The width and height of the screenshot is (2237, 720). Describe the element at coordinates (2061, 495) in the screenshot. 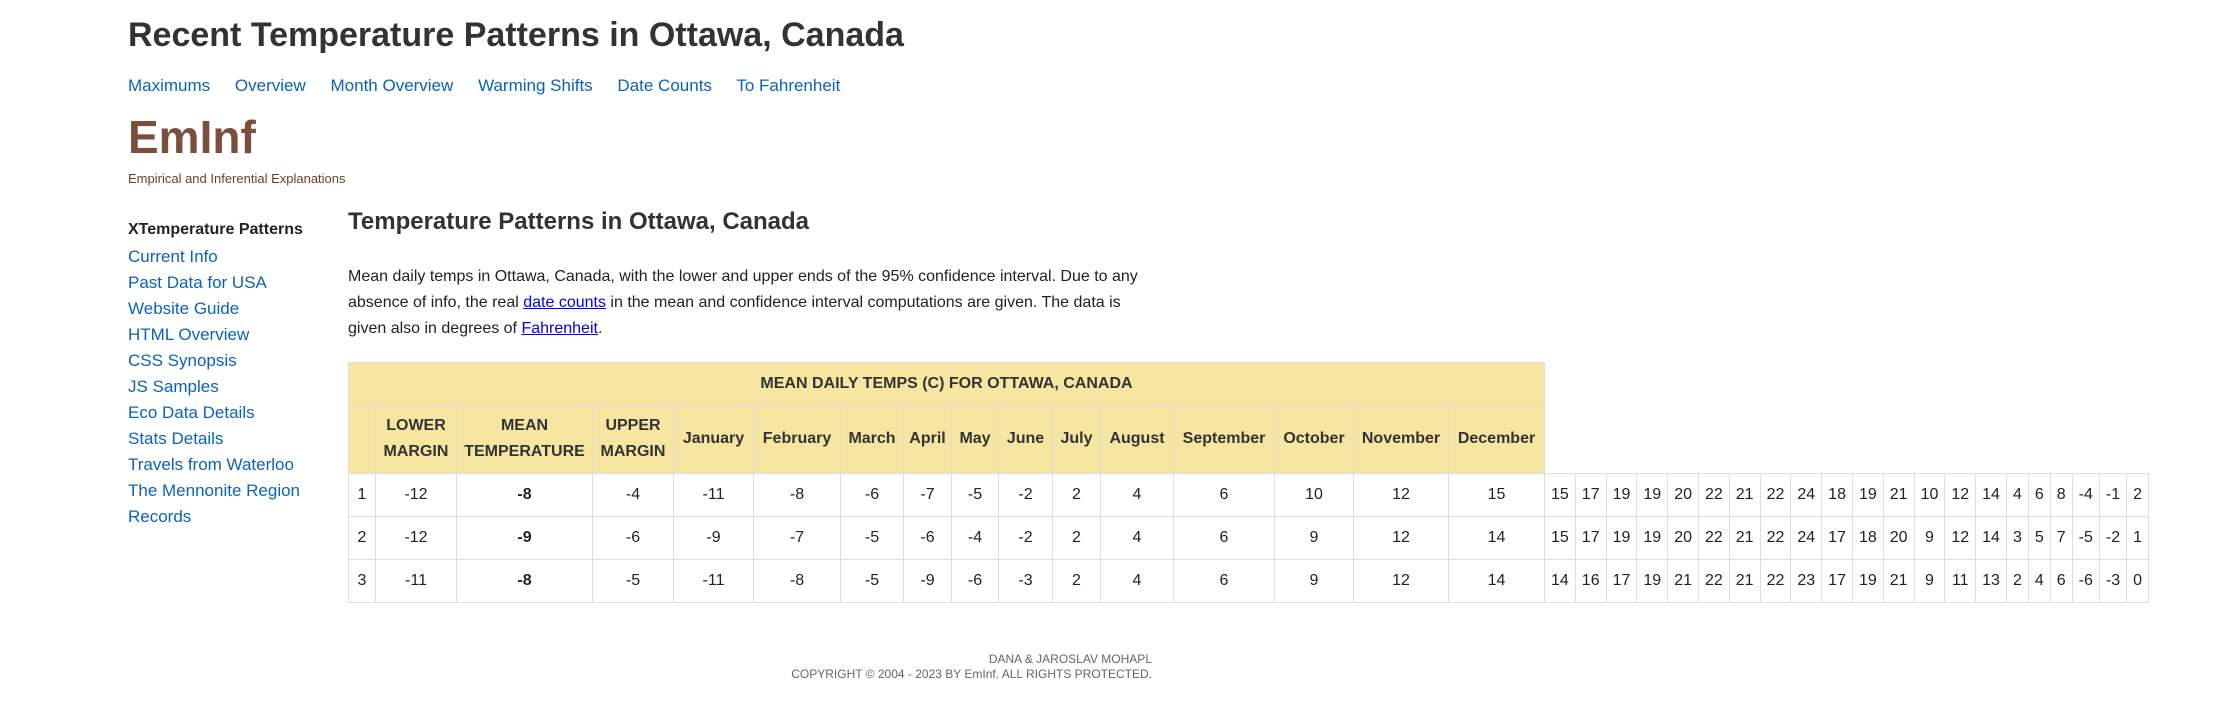

I see `value-cell: 8` at that location.